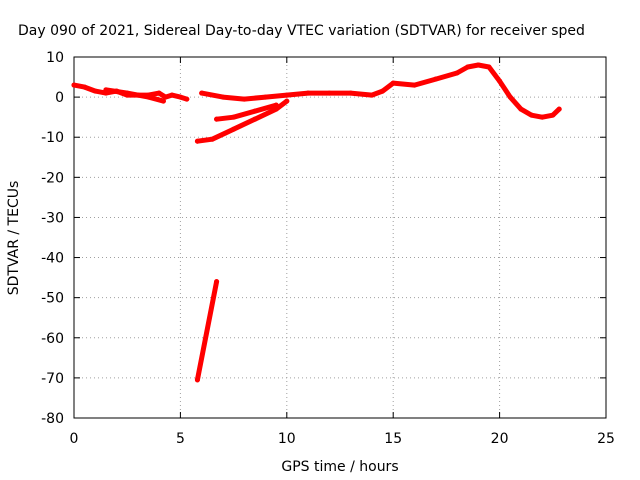 The height and width of the screenshot is (480, 640). I want to click on y-tick-label: -10, so click(52, 138).